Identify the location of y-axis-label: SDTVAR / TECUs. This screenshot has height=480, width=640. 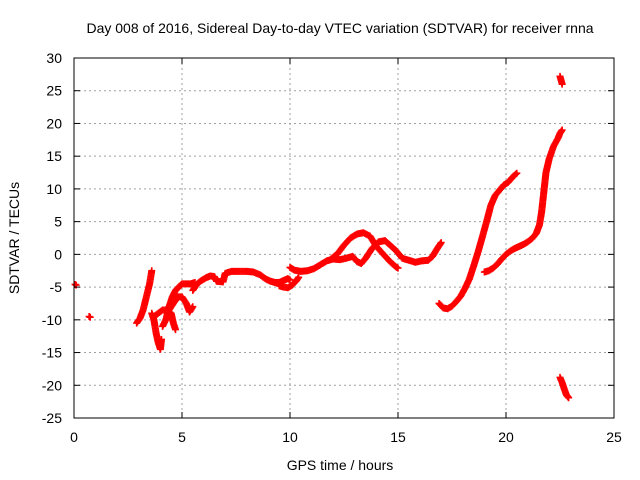
(14, 238).